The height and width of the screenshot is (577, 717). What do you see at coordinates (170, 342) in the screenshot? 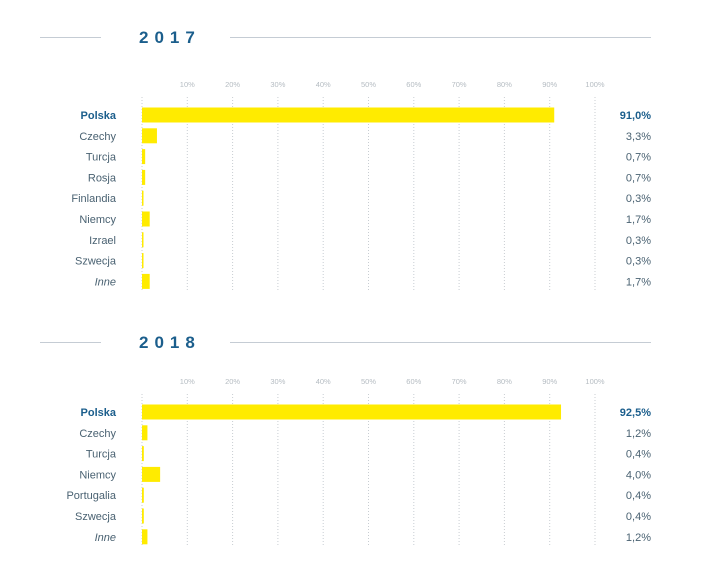
I see `chart-title: 2018` at bounding box center [170, 342].